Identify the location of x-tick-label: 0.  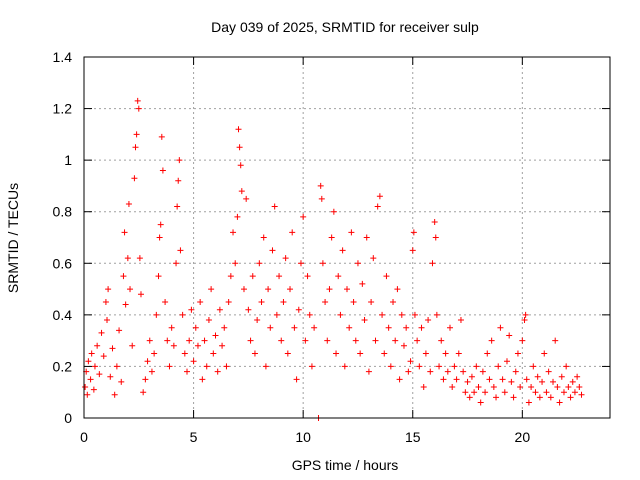
(84, 437).